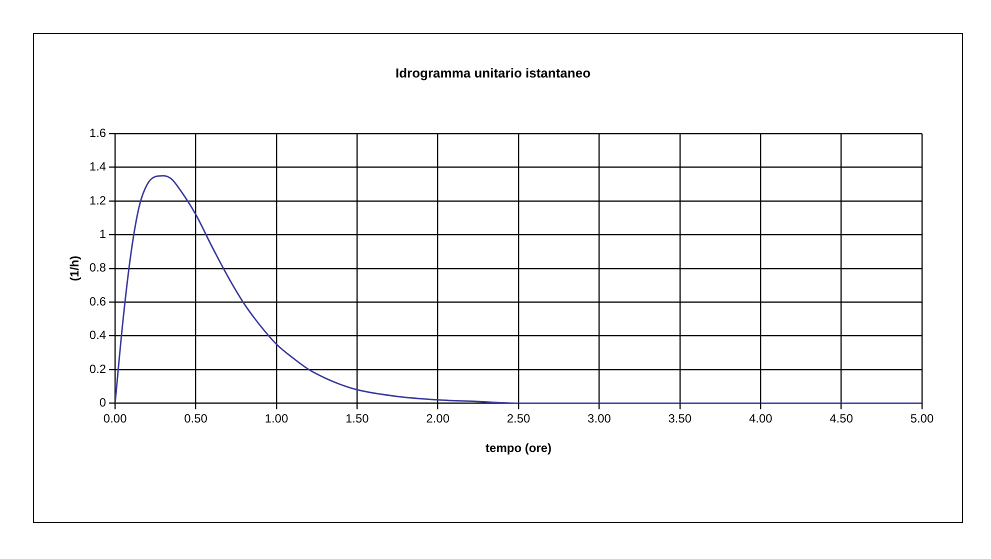  Describe the element at coordinates (102, 403) in the screenshot. I see `y-tick-label: 0` at that location.